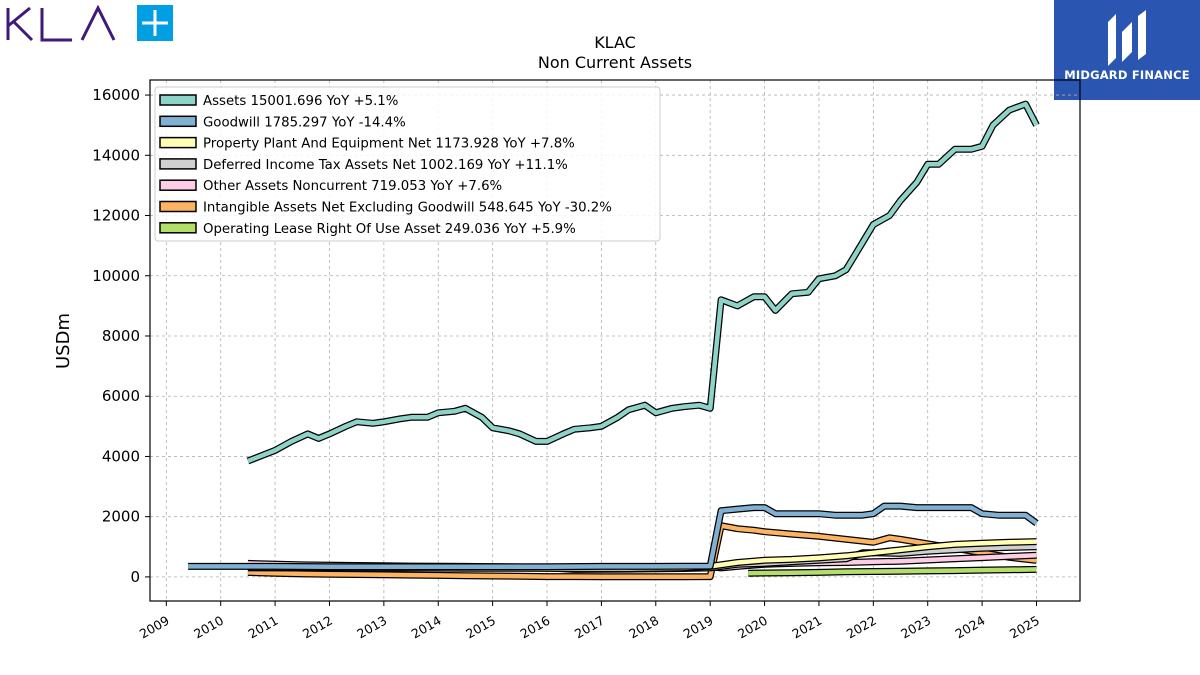  I want to click on y-tick-label: 2000, so click(121, 517).